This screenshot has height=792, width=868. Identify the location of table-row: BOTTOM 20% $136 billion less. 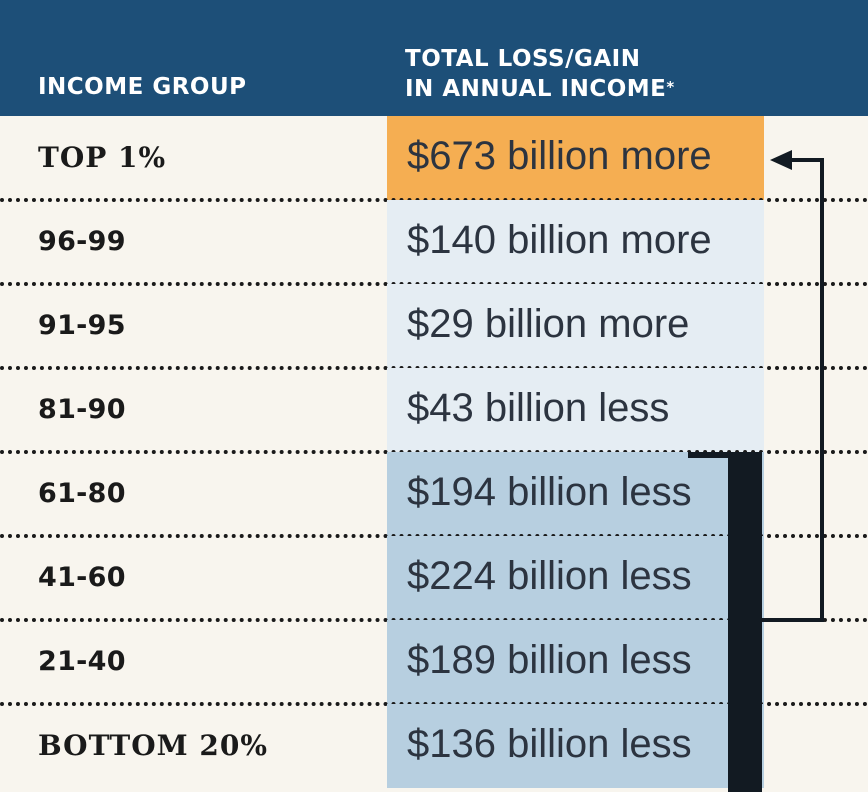
(434, 746).